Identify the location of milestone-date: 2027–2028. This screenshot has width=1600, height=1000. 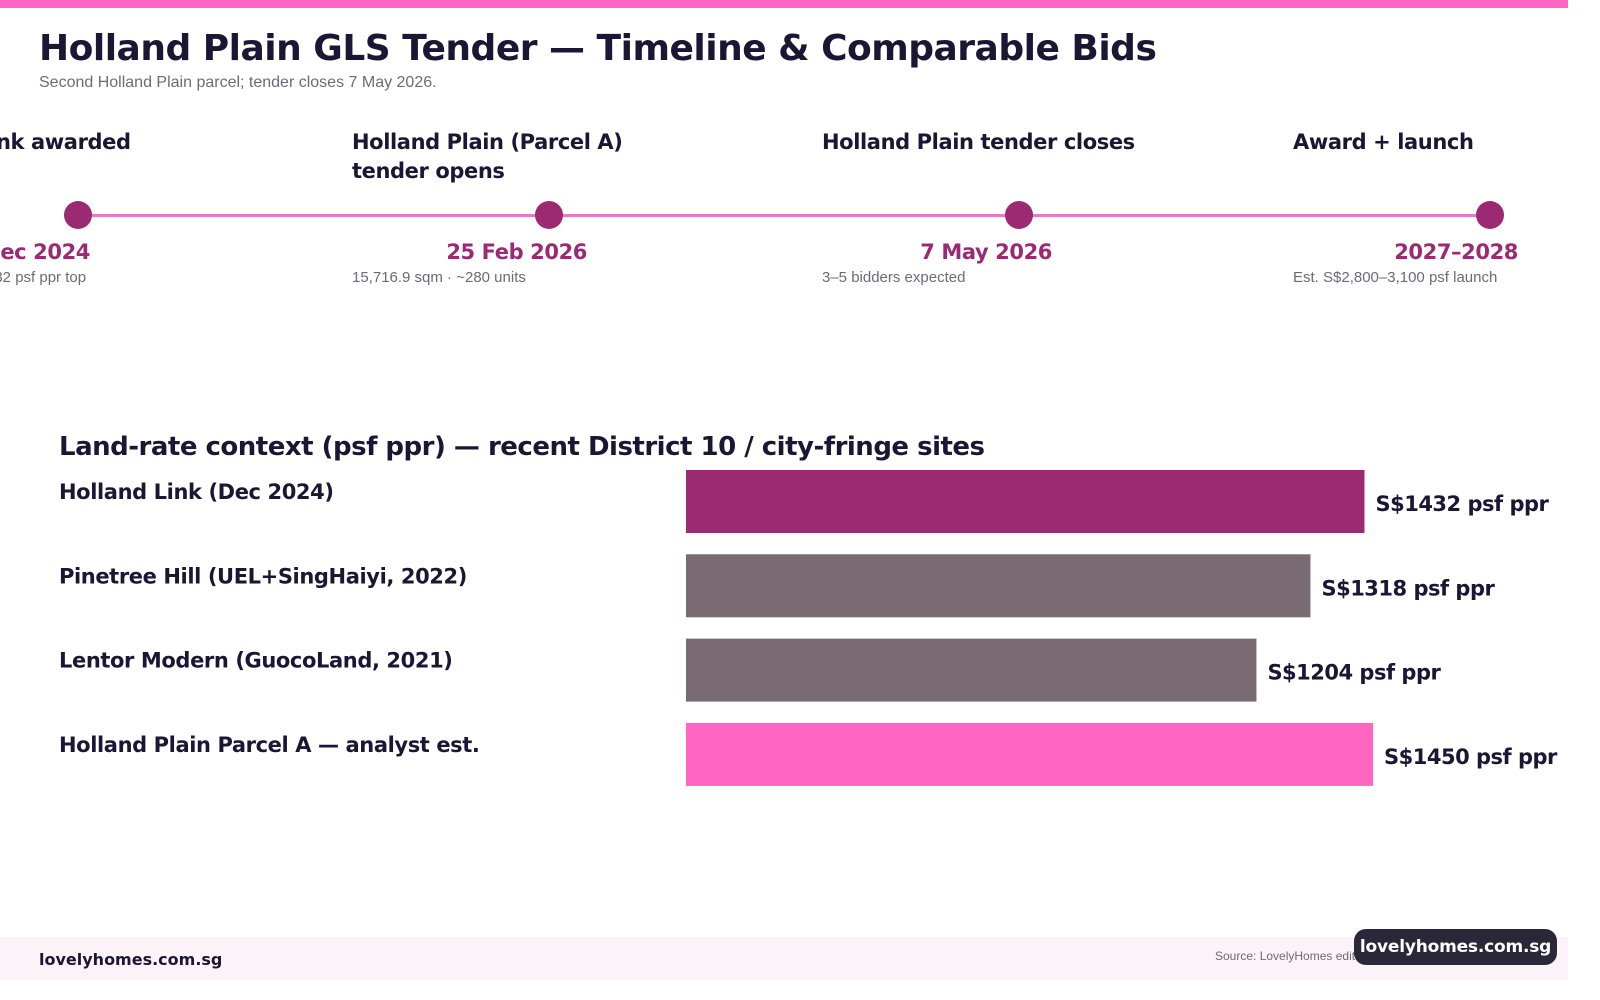
(1456, 252).